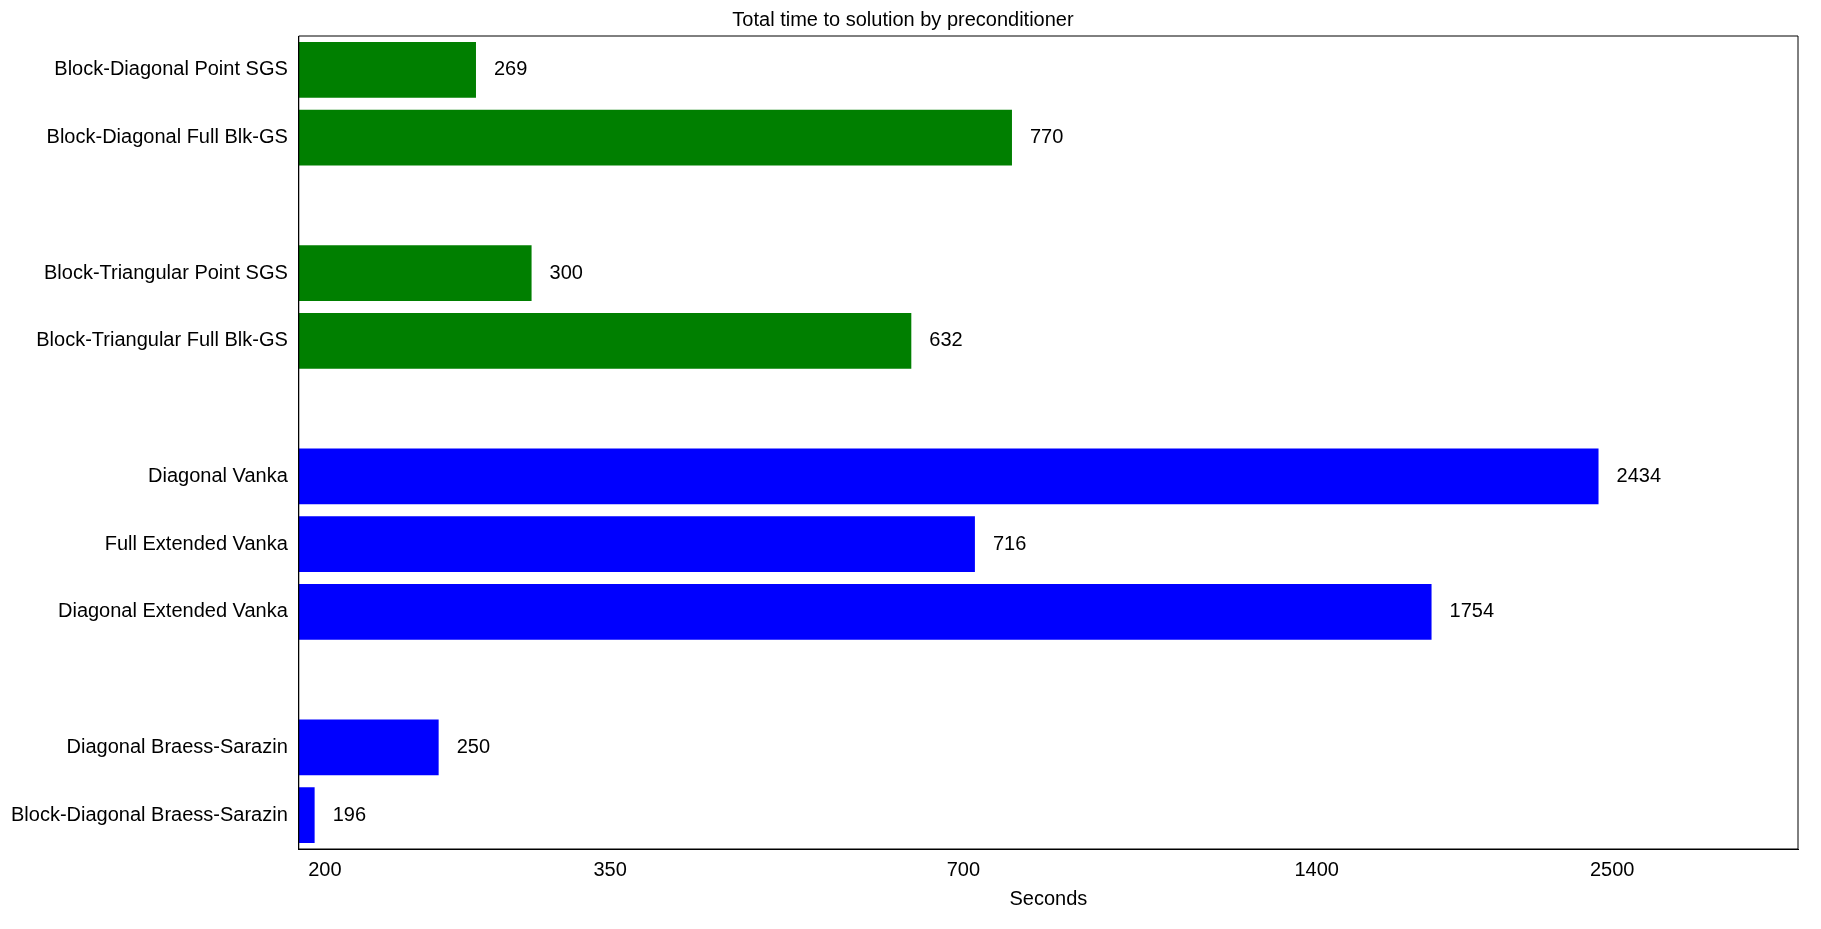  Describe the element at coordinates (149, 813) in the screenshot. I see `y-tick-label: Block-Diagonal Braess-Sarazin` at that location.